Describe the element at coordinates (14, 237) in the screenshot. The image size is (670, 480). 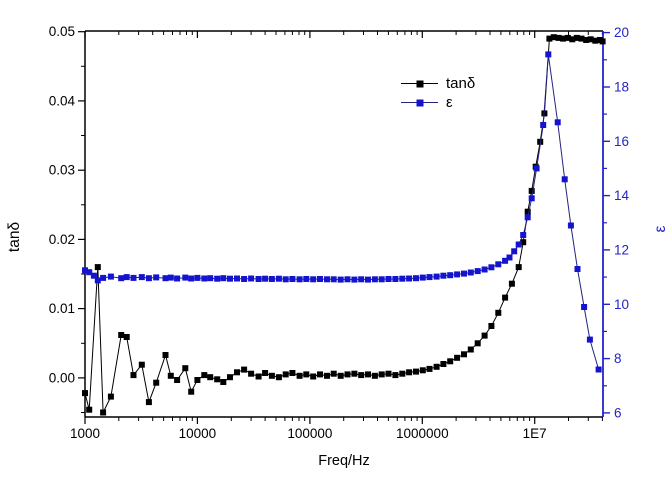
I see `y-axis-left-title: tanδ` at that location.